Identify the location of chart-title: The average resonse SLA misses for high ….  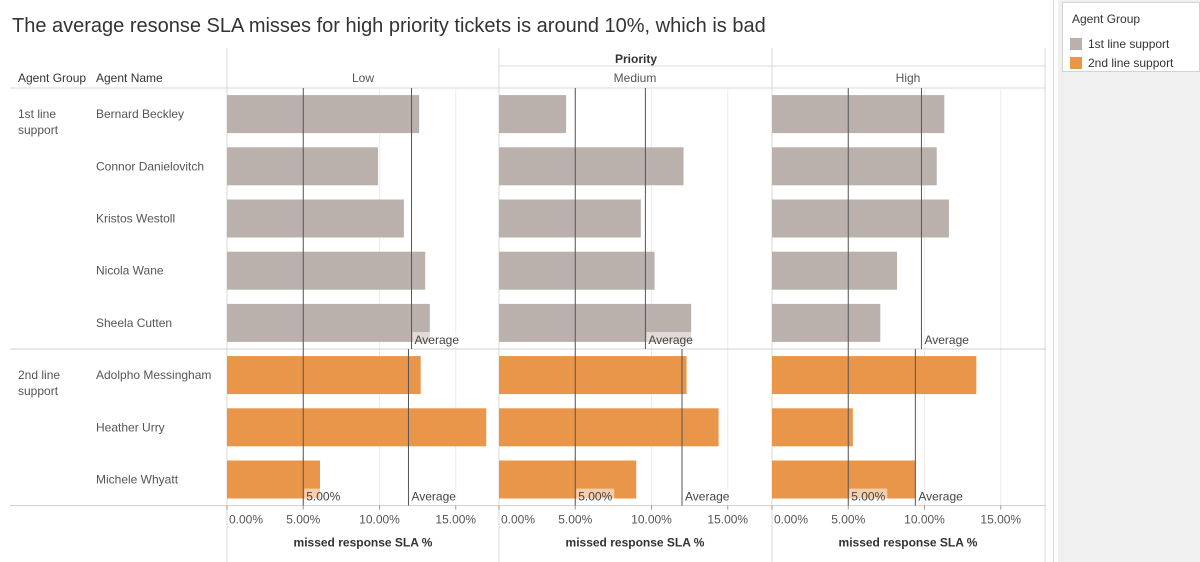
(389, 26).